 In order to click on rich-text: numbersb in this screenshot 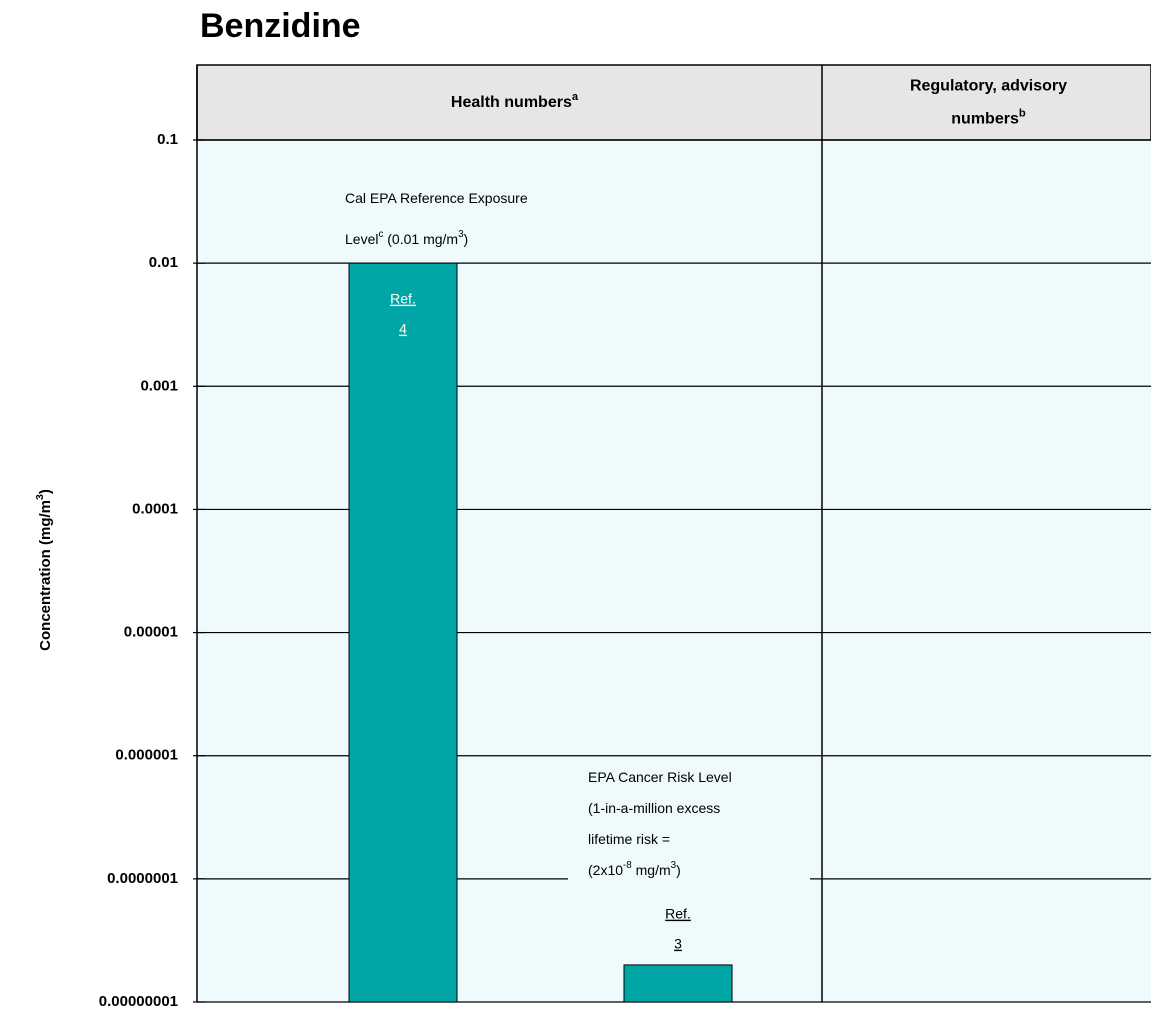, I will do `click(988, 117)`.